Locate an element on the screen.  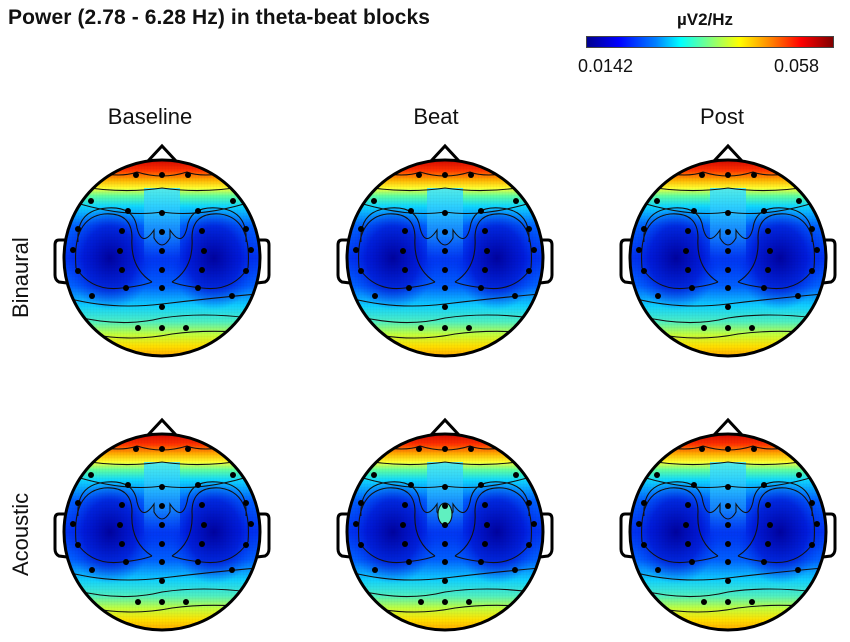
column-label-post: Post is located at coordinates (722, 116).